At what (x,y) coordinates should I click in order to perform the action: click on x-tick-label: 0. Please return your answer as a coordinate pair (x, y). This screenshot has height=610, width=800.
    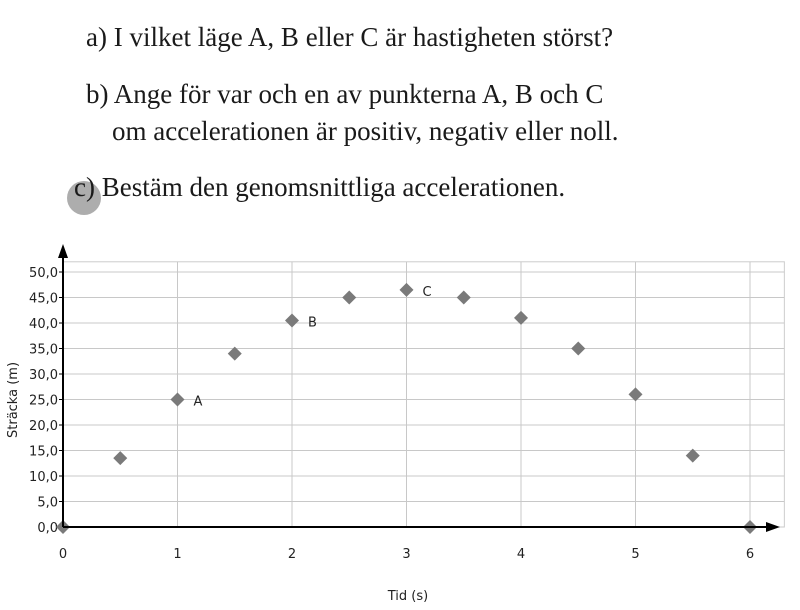
    Looking at the image, I should click on (63, 554).